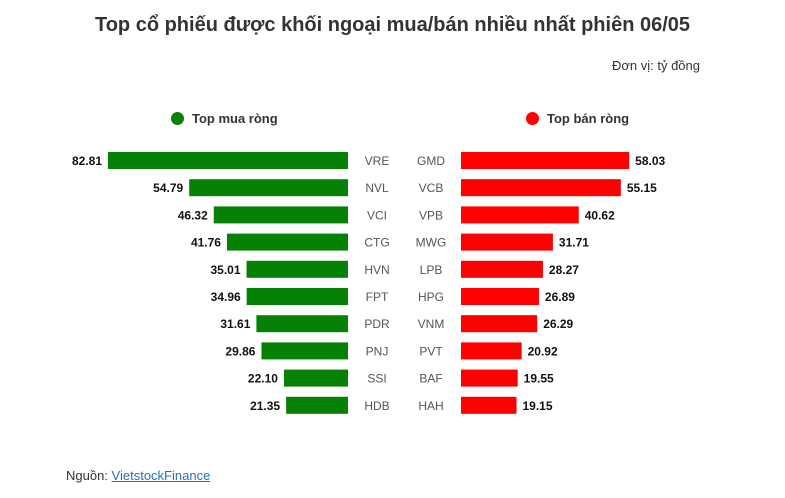  I want to click on sell-value-label: 55.15, so click(642, 188).